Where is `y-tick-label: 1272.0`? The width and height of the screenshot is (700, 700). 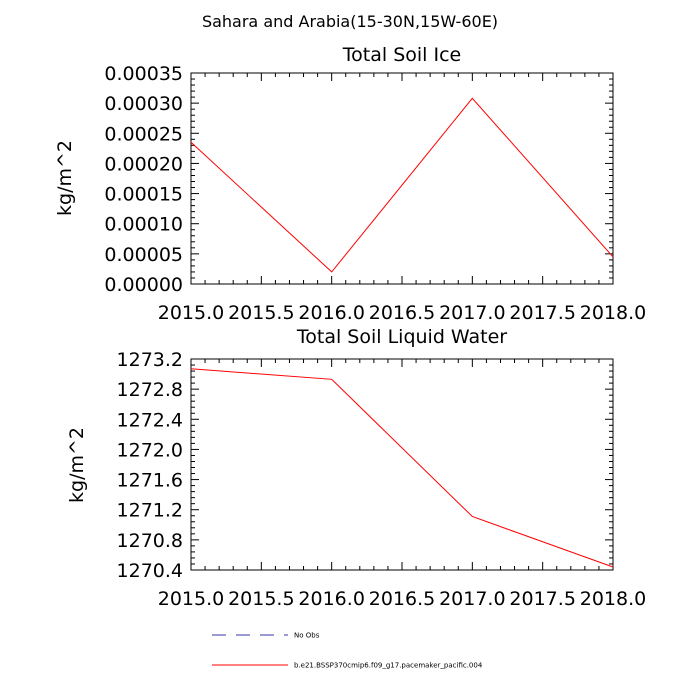 y-tick-label: 1272.0 is located at coordinates (150, 450).